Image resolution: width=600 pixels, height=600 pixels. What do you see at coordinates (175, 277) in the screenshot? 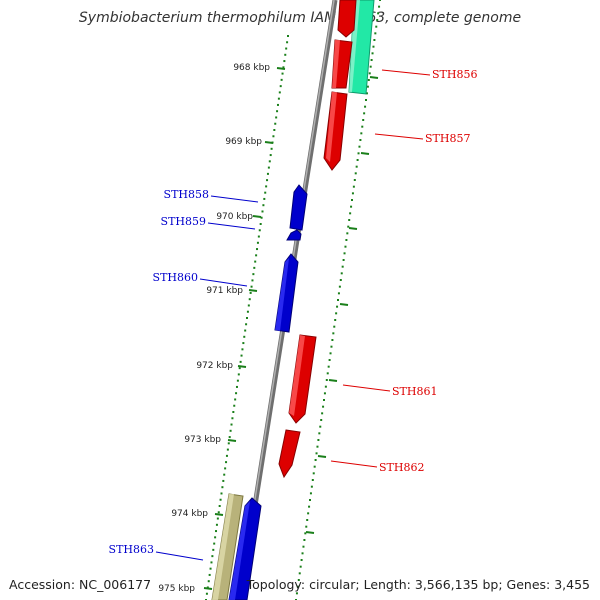
I see `gene-label-STH860: STH860` at bounding box center [175, 277].